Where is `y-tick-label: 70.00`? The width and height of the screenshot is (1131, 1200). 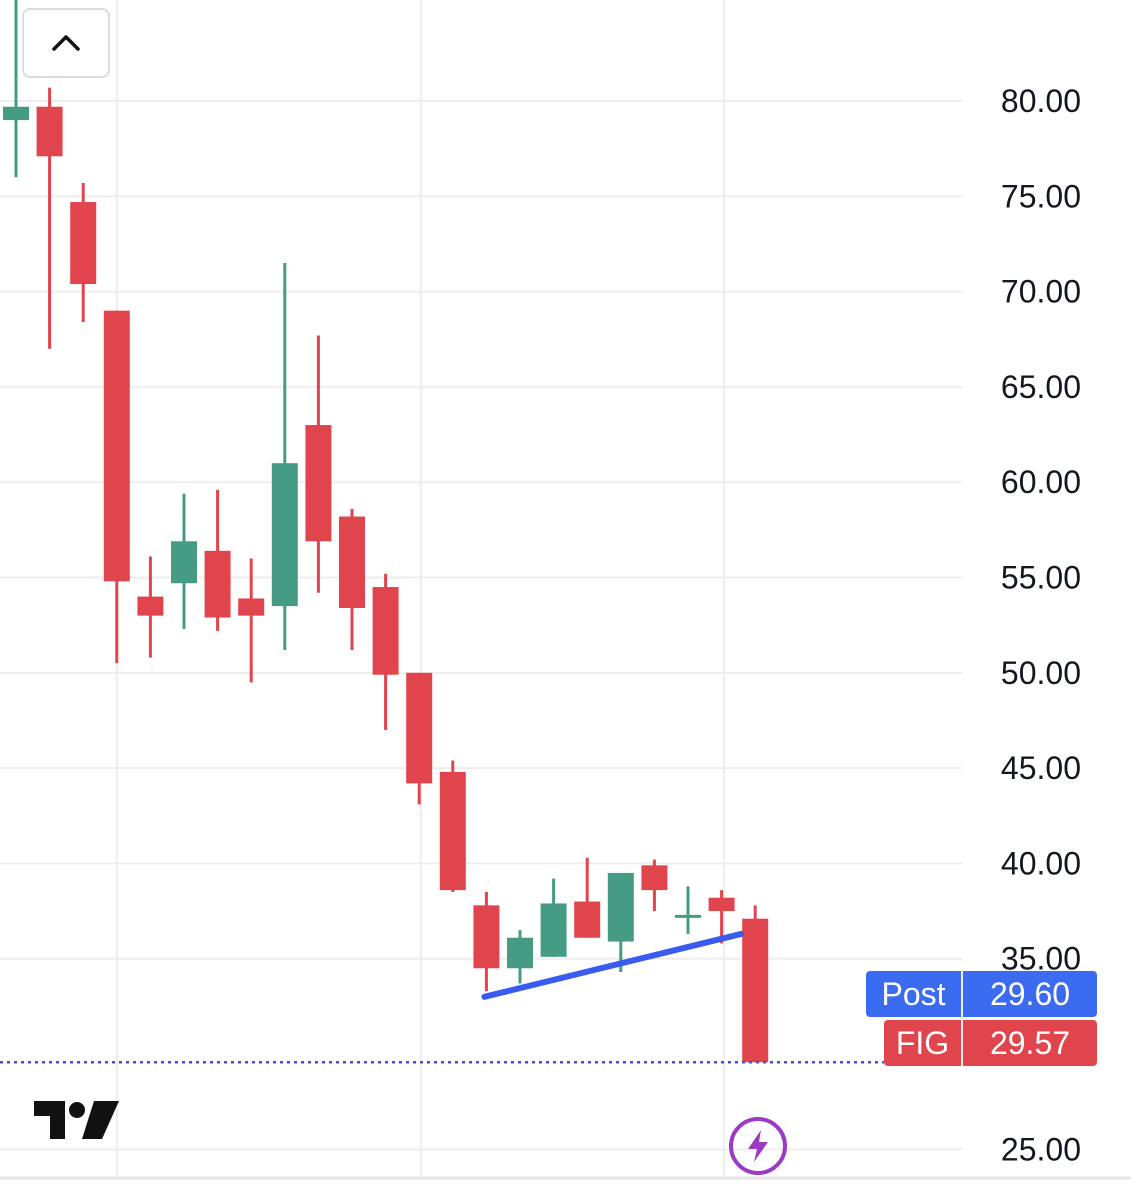
y-tick-label: 70.00 is located at coordinates (1041, 292).